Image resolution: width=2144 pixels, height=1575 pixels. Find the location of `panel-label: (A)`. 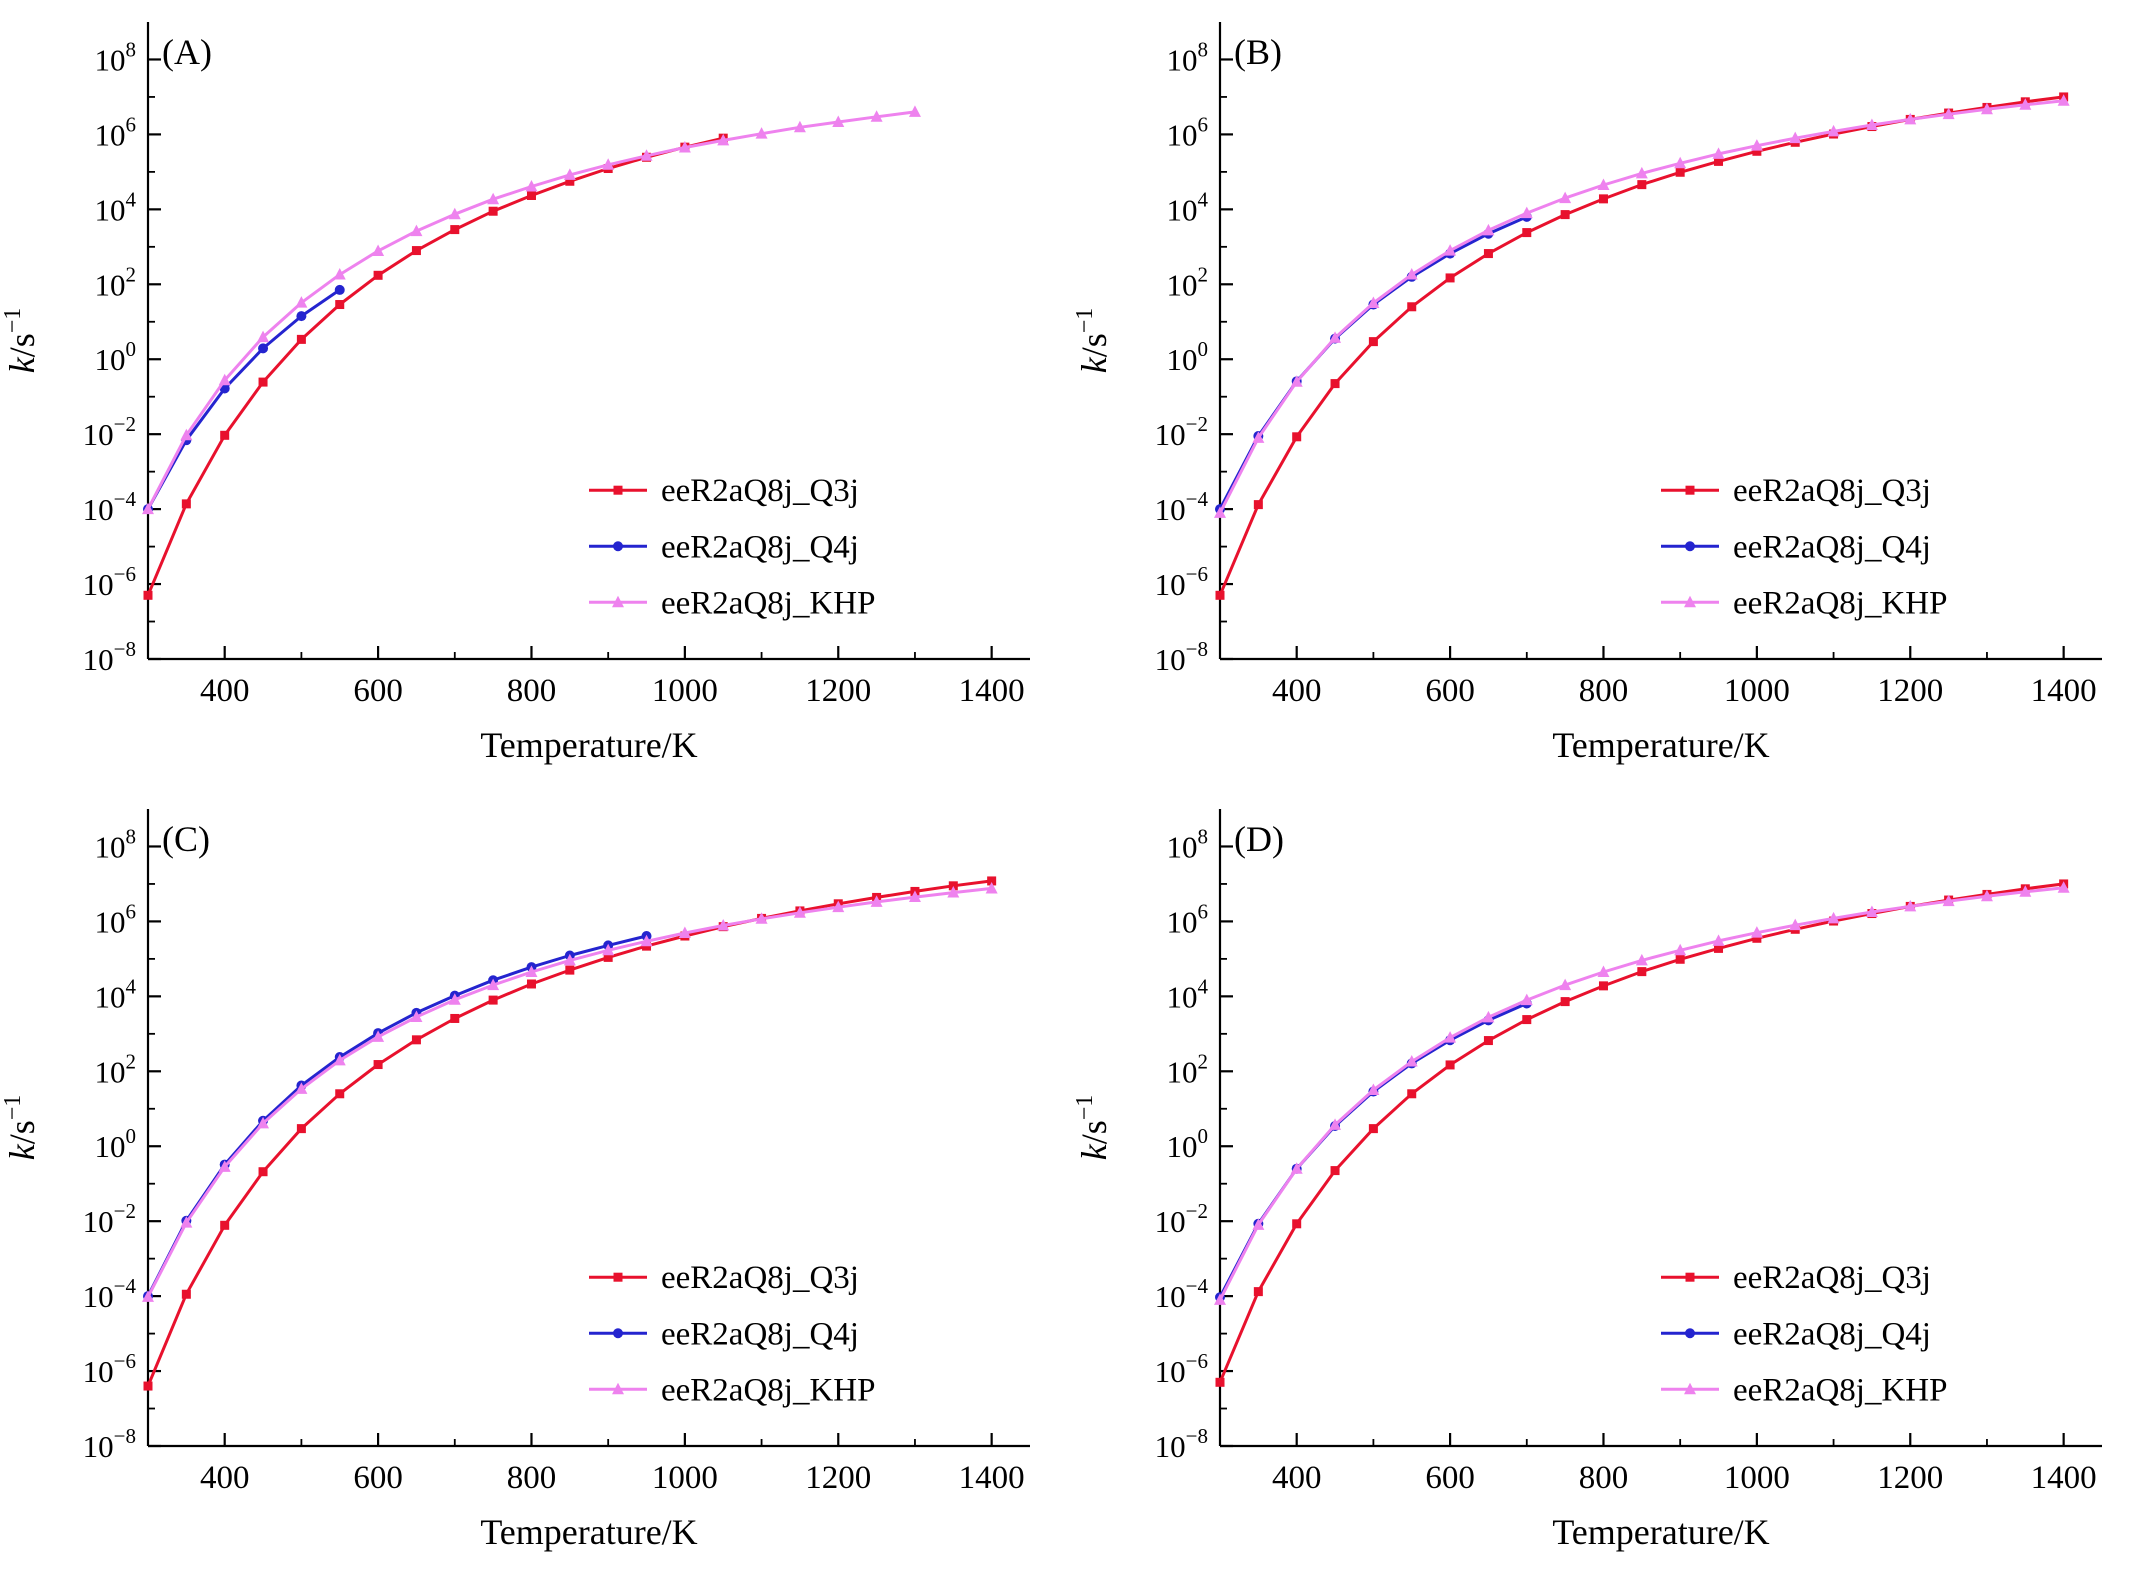

panel-label: (A) is located at coordinates (187, 52).